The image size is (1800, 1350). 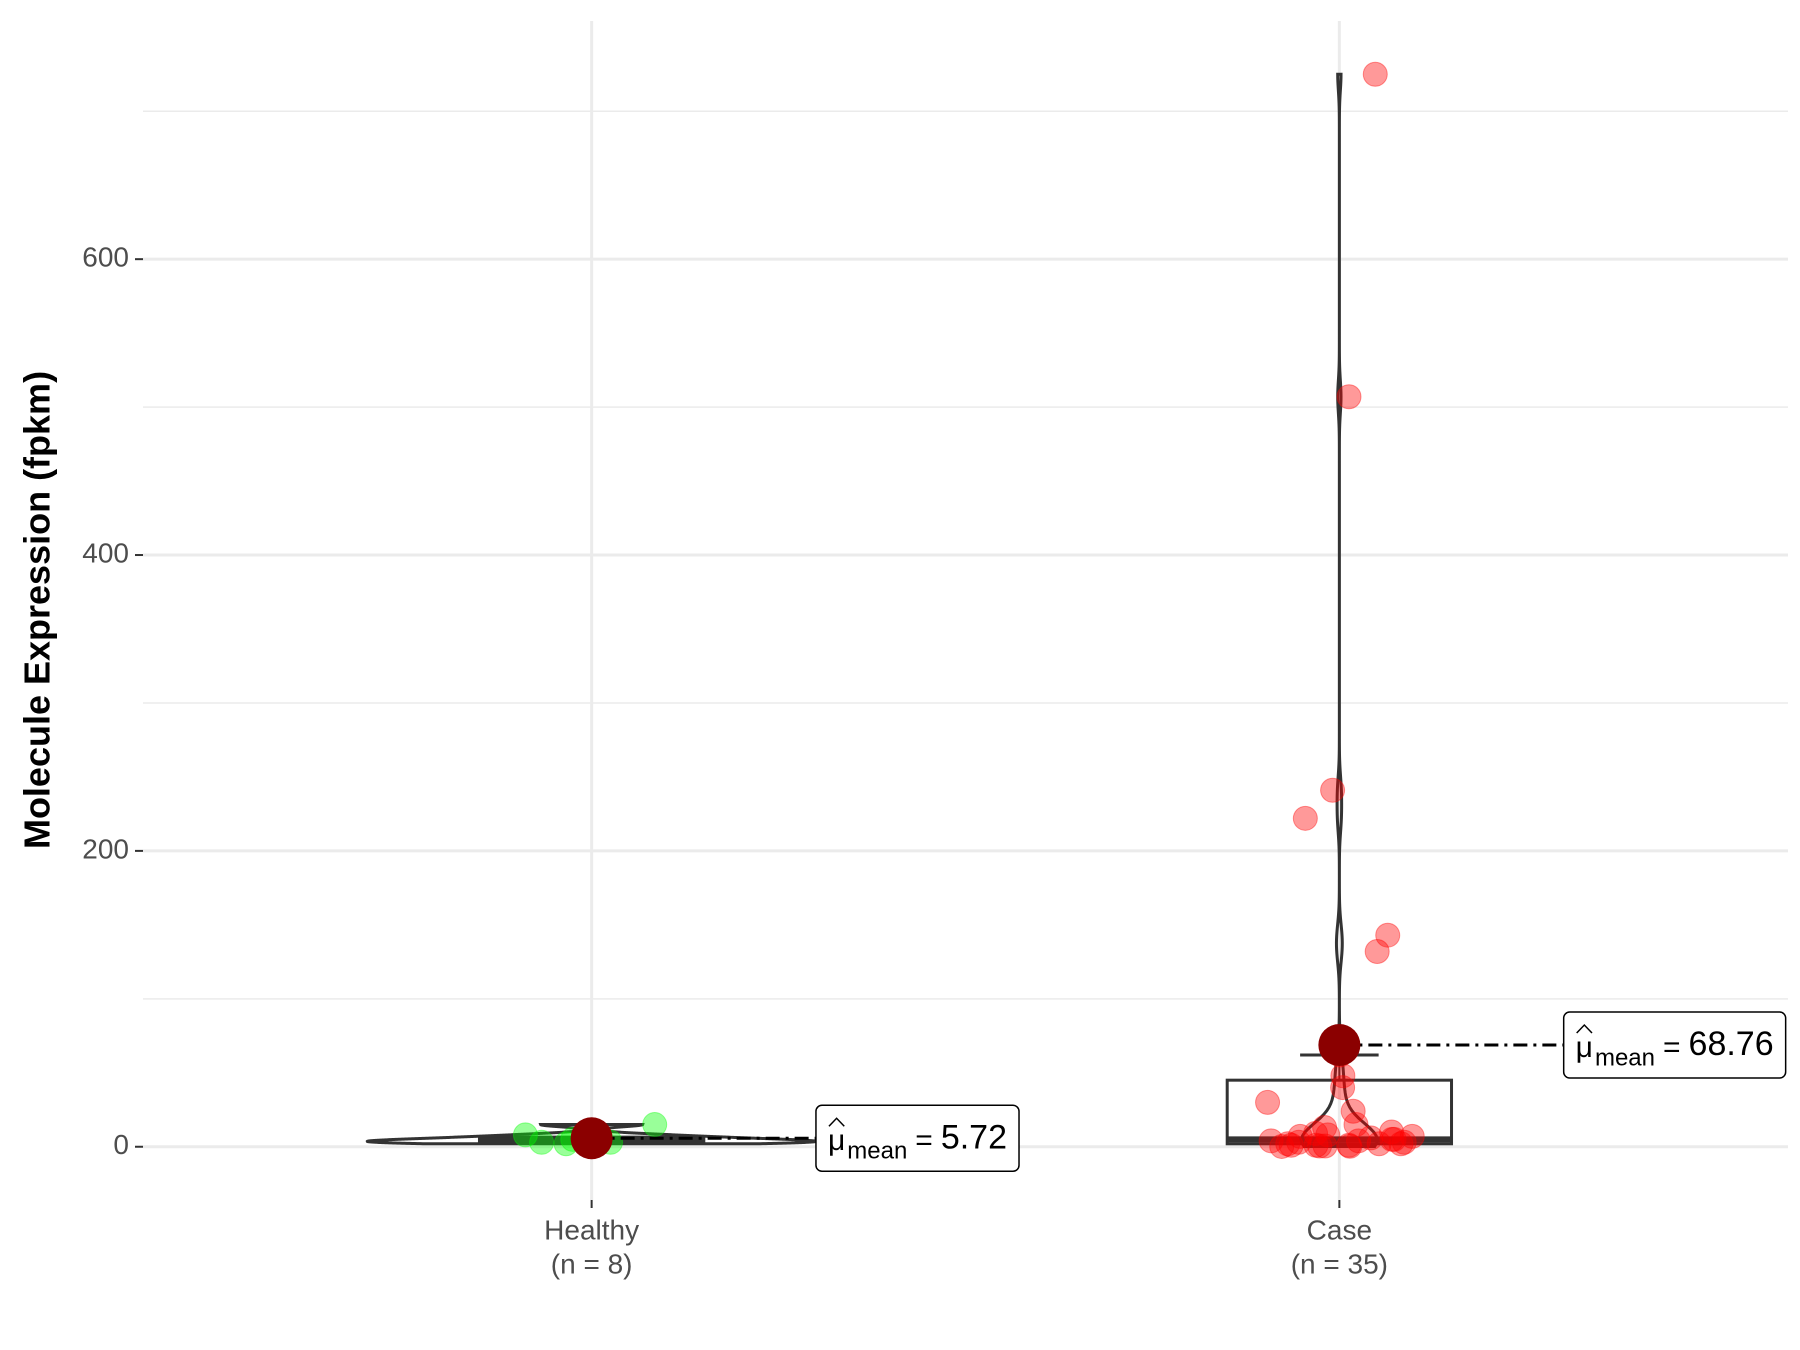 What do you see at coordinates (974, 1137) in the screenshot?
I see `mean-value: 5.72` at bounding box center [974, 1137].